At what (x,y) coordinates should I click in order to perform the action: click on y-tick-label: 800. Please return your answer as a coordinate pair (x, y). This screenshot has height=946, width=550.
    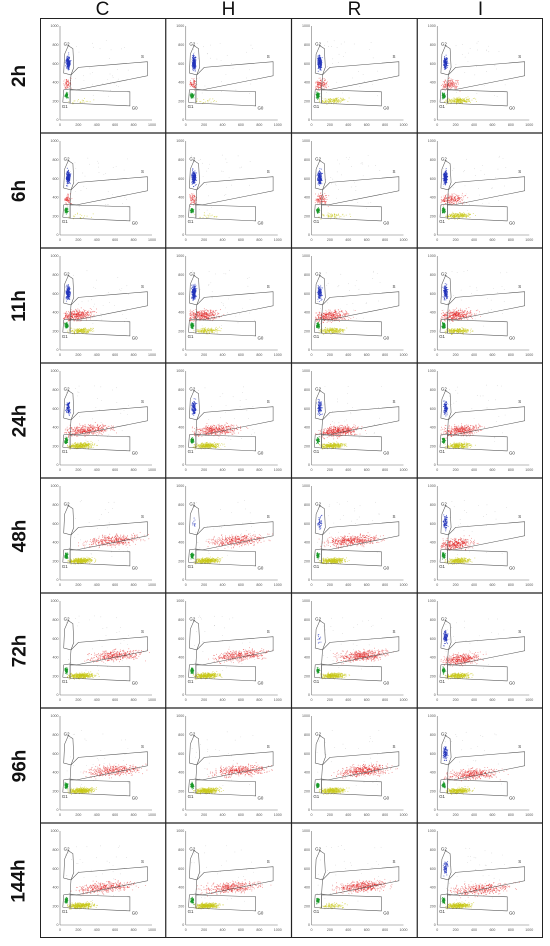
    Looking at the image, I should click on (433, 160).